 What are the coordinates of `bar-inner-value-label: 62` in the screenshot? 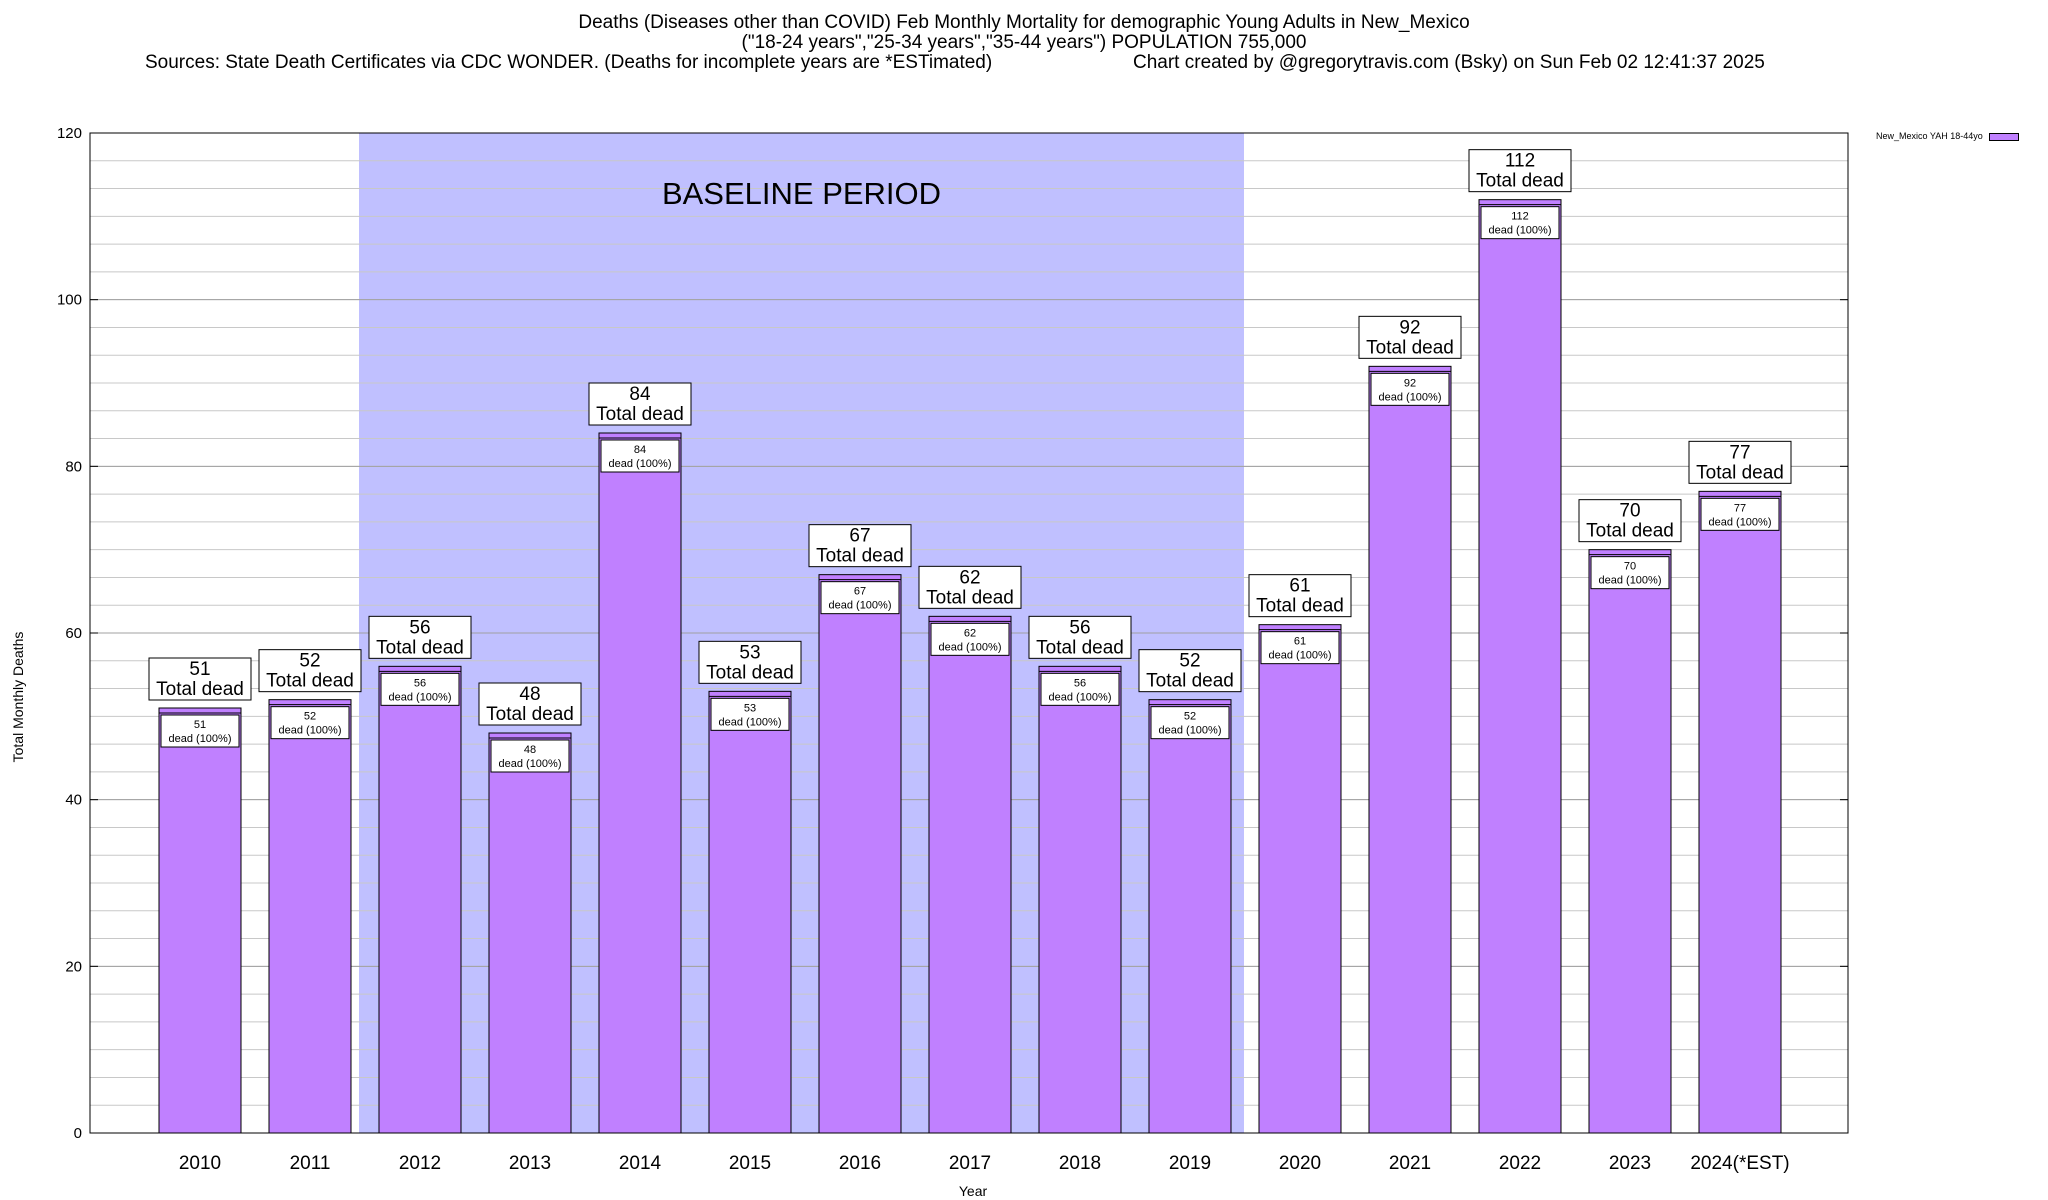 It's located at (970, 633).